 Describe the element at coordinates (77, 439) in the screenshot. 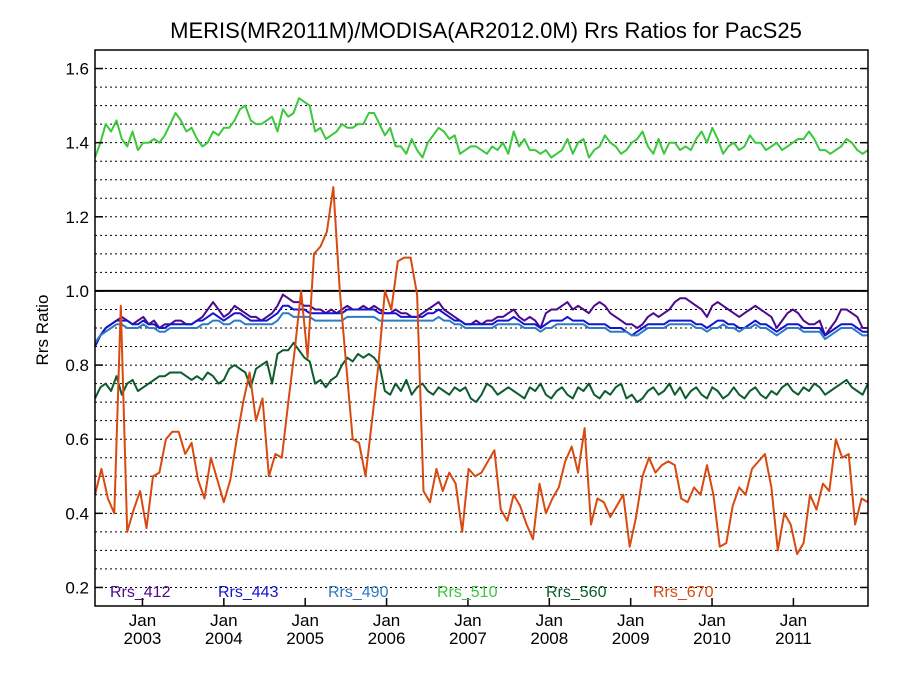

I see `y-tick-label: 0.6` at that location.